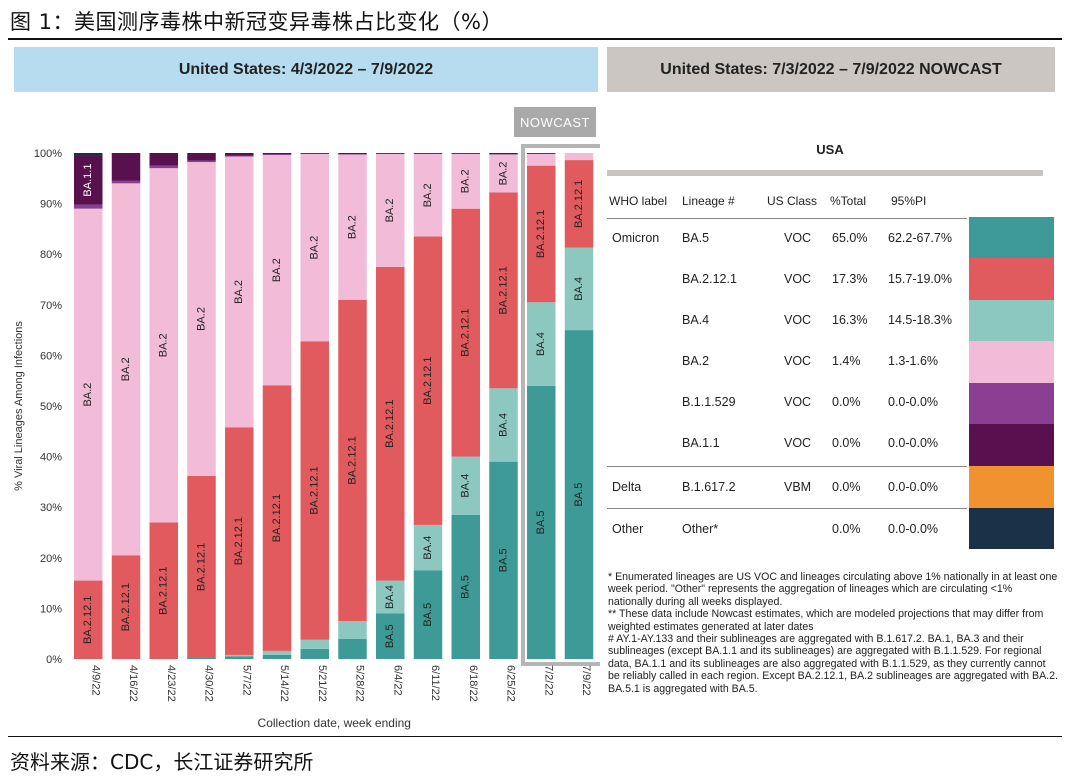 The width and height of the screenshot is (1080, 784). I want to click on nowcast-frame, so click(560, 405).